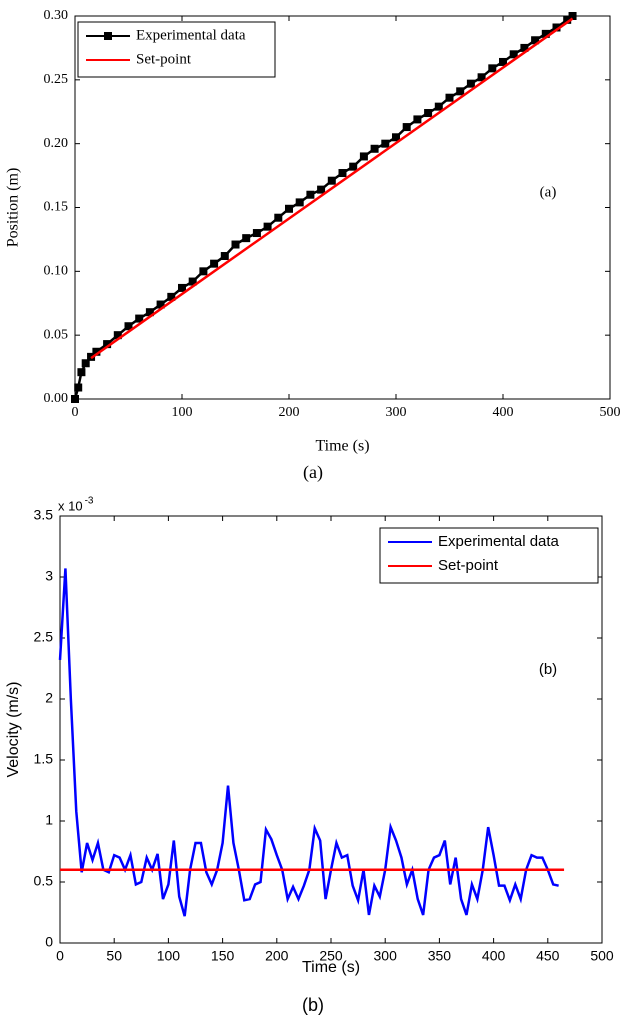 This screenshot has height=1024, width=626. What do you see at coordinates (56, 207) in the screenshot?
I see `y-tick-label: 0.15` at bounding box center [56, 207].